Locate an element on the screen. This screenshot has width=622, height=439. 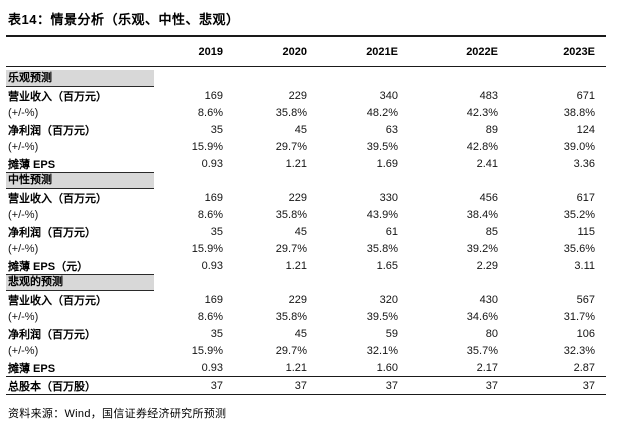
table-row: (+/-%) 15.9% 29.7% 35.8% 39.2% 35.6% is located at coordinates (306, 248).